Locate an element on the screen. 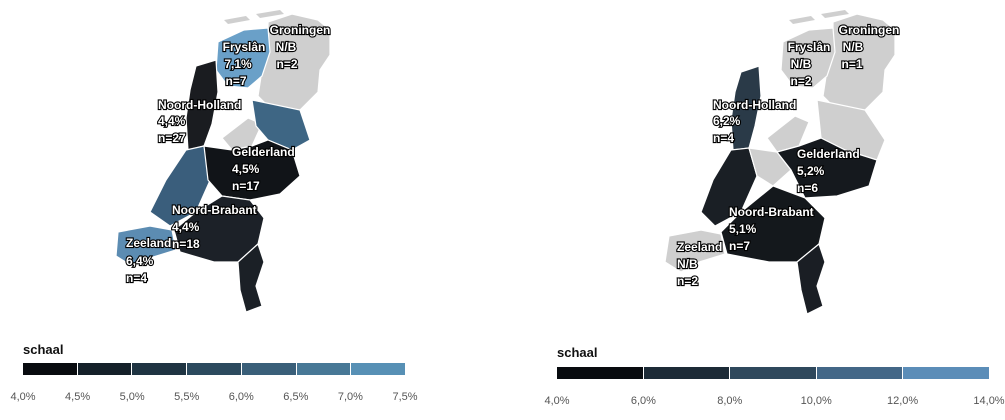 The image size is (1005, 420). province-utrecht is located at coordinates (770, 167).